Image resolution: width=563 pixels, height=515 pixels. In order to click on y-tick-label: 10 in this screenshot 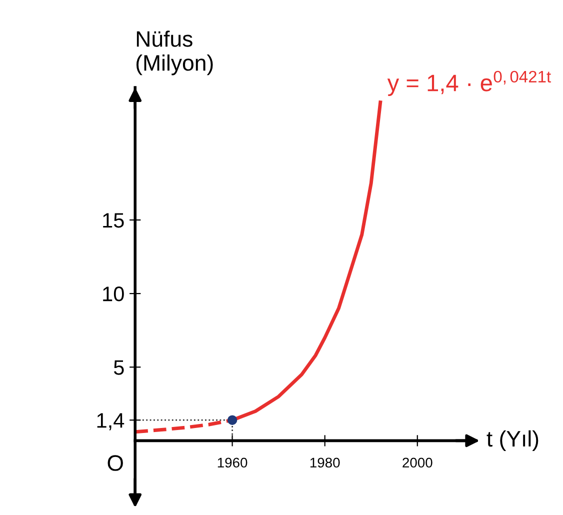, I will do `click(113, 294)`.